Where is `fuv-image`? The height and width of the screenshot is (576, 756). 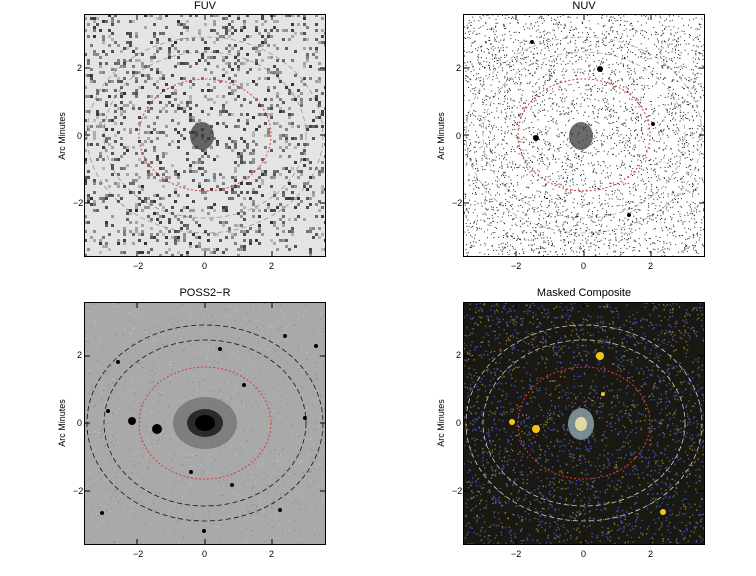 fuv-image is located at coordinates (205, 135).